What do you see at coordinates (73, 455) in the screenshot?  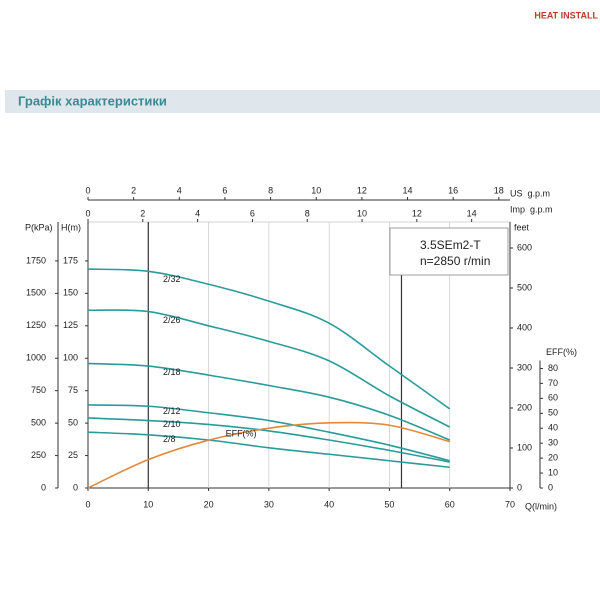 I see `y-tick-label: 25` at bounding box center [73, 455].